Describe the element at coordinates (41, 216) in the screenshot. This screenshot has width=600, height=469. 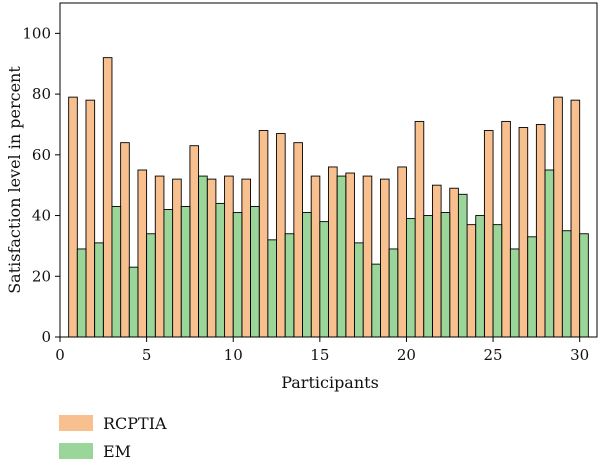
I see `y-tick-label: 40` at that location.